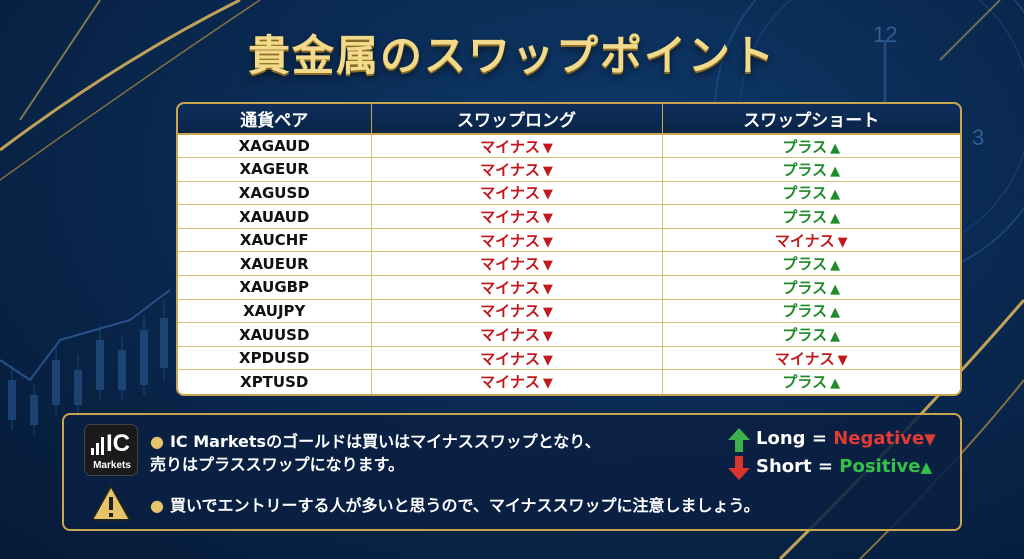 The width and height of the screenshot is (1024, 559). I want to click on legend-short-label: Short, so click(784, 466).